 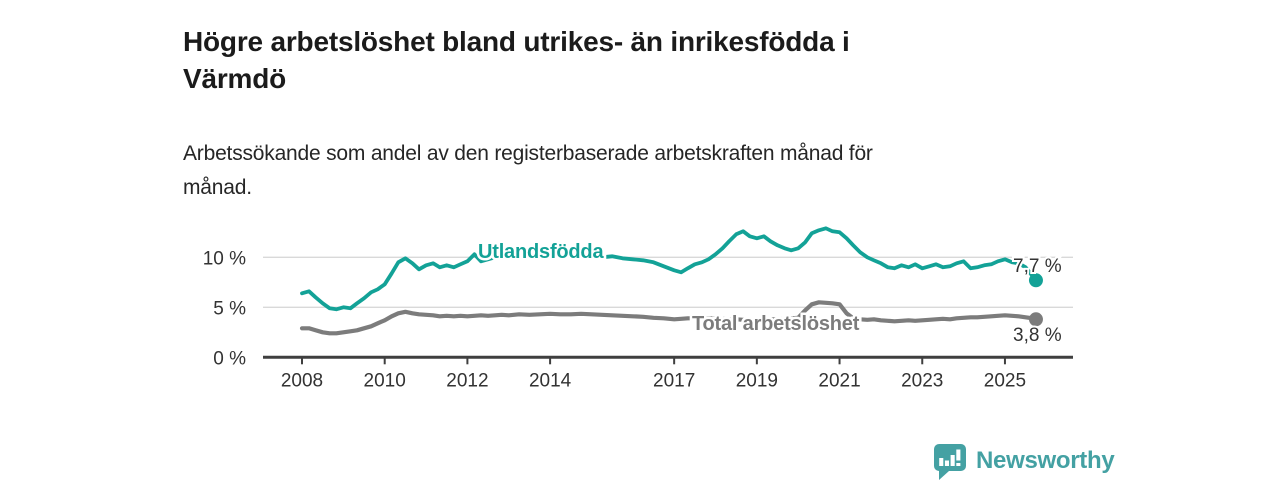 I want to click on series-end-dot-total, so click(x=1035, y=319).